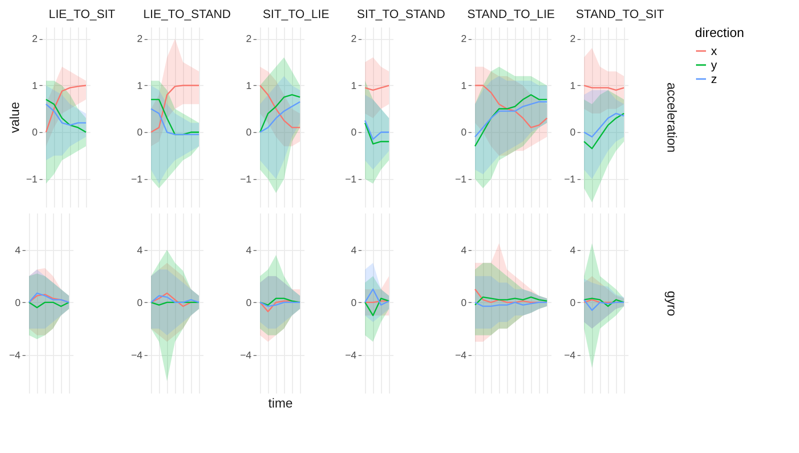 This screenshot has height=453, width=799. Describe the element at coordinates (719, 32) in the screenshot. I see `legend-title: direction` at that location.